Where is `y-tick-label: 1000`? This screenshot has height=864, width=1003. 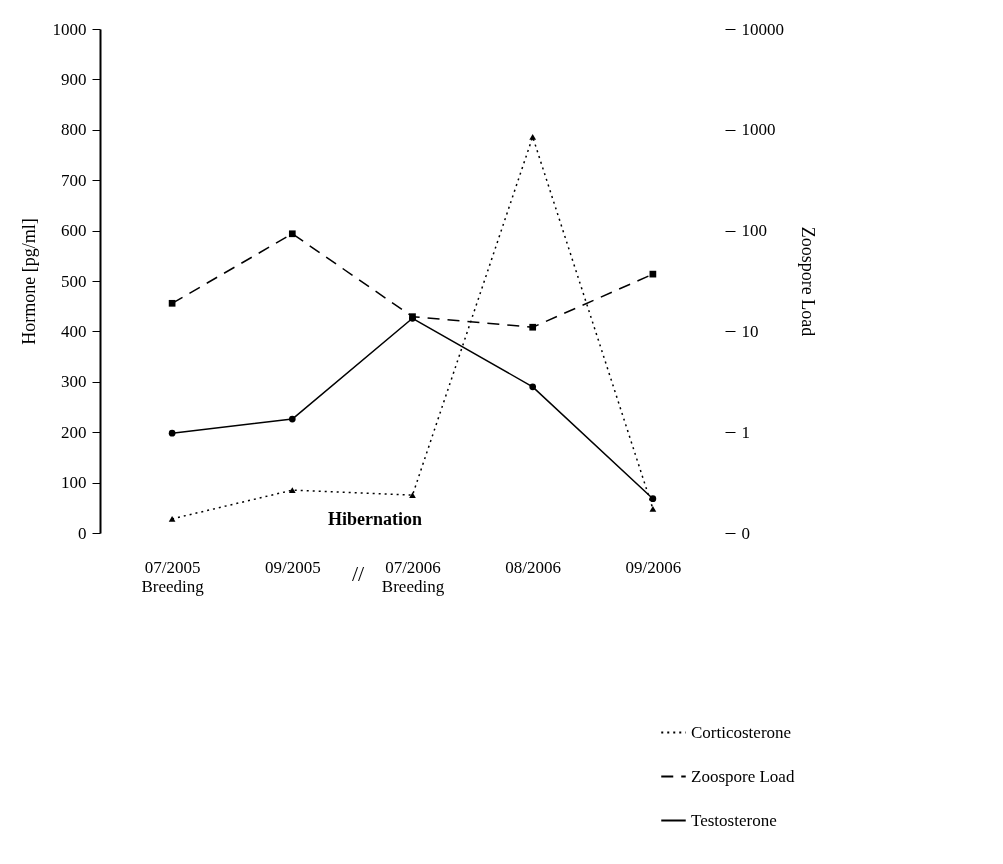
y-tick-label: 1000 is located at coordinates (69, 29).